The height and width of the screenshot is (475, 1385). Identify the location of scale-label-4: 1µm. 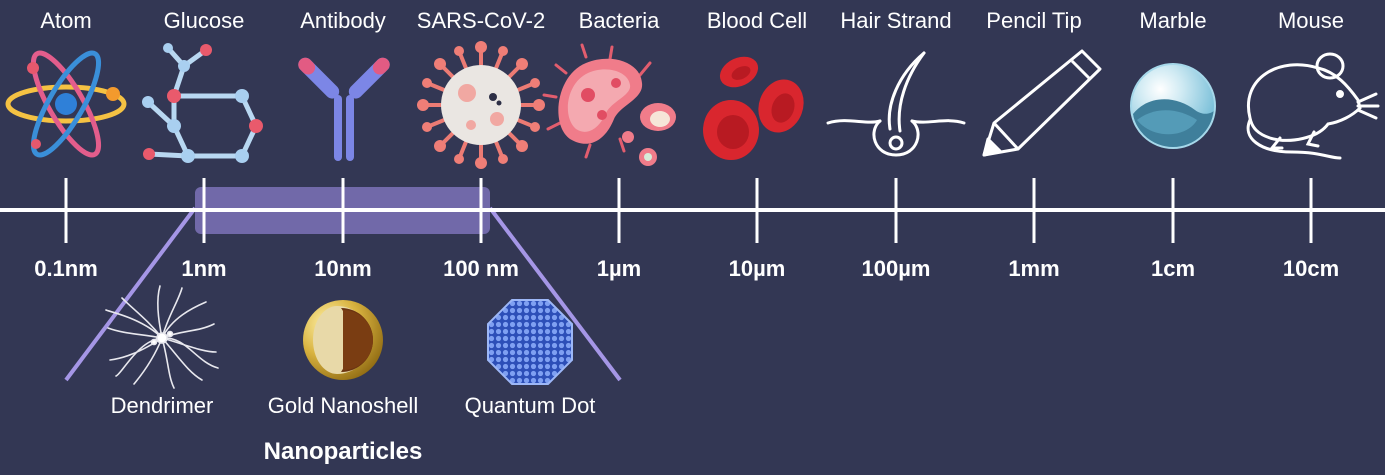
(619, 268).